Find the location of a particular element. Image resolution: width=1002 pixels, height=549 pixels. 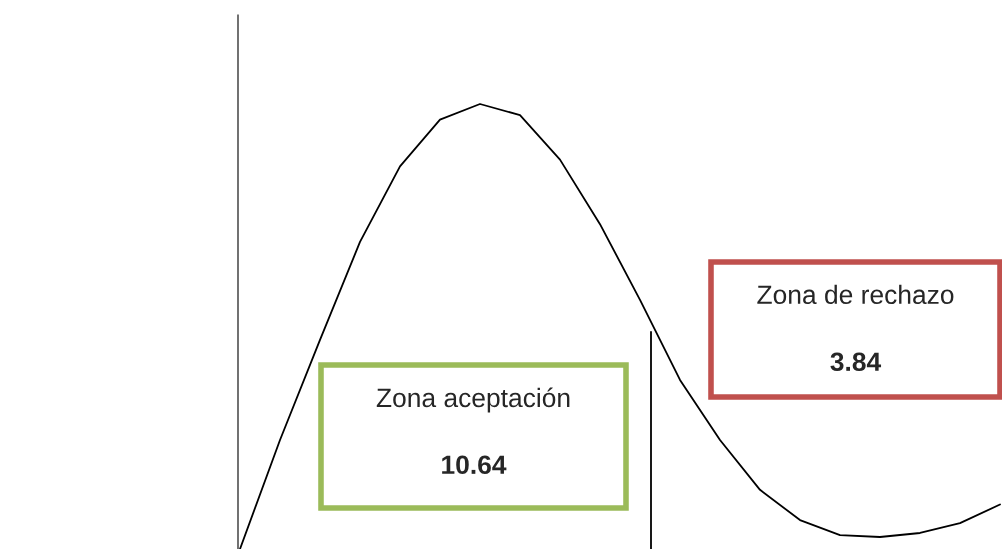

annotation: 10.64 is located at coordinates (474, 465).